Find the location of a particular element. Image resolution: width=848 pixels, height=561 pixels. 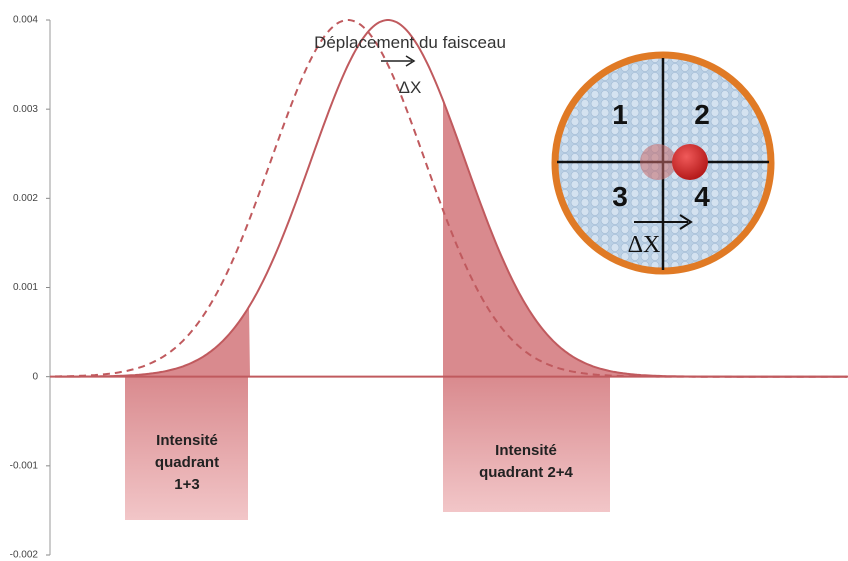

y-tick-label: 0.002 is located at coordinates (25, 198).